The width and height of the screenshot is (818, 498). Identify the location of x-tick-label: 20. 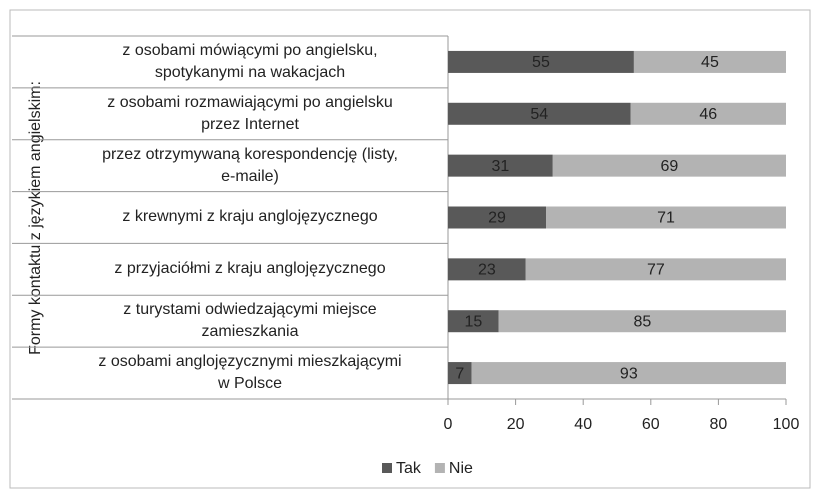
(516, 424).